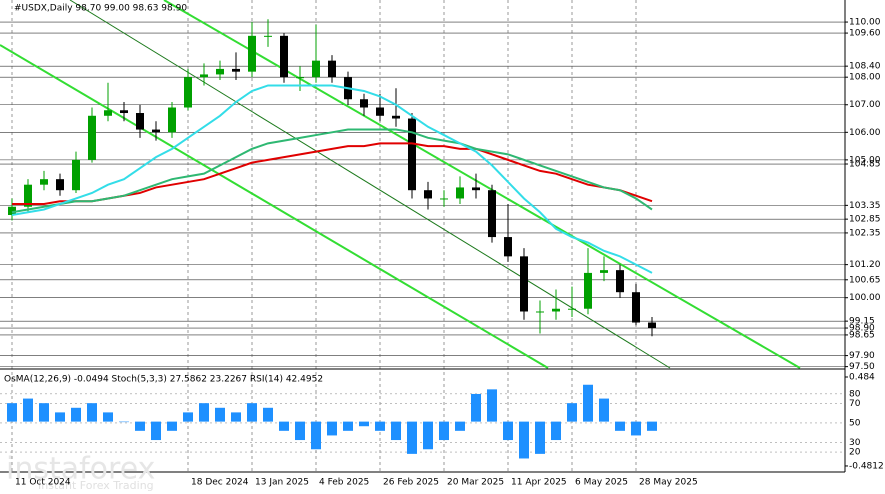  I want to click on ma-line, so click(332, 171).